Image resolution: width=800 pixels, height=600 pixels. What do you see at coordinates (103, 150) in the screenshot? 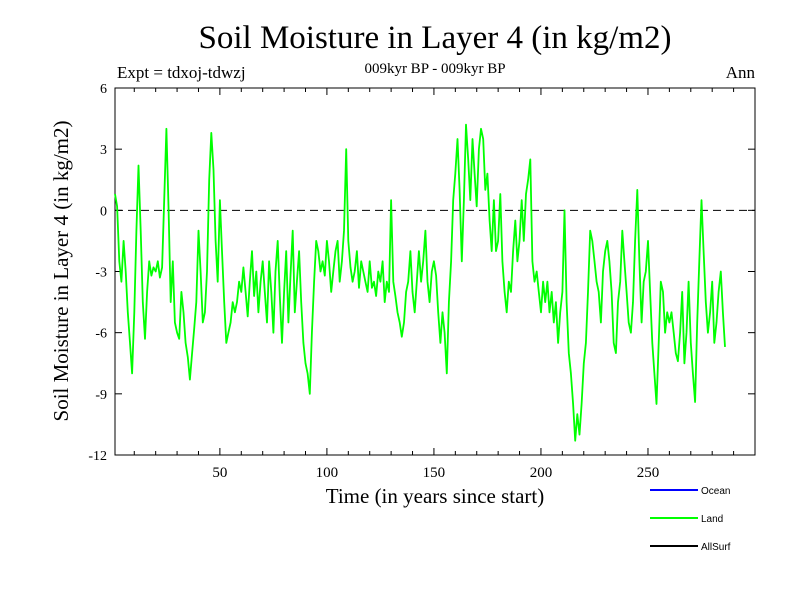
I see `y-tick-label: 3` at bounding box center [103, 150].